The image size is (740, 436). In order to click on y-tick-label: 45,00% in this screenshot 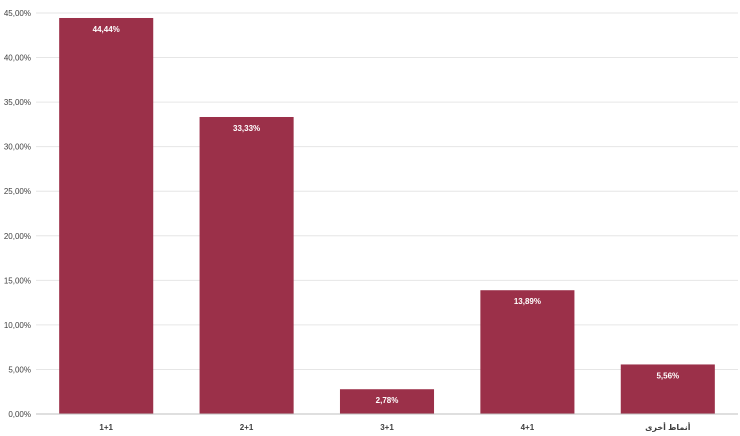, I will do `click(17, 13)`.